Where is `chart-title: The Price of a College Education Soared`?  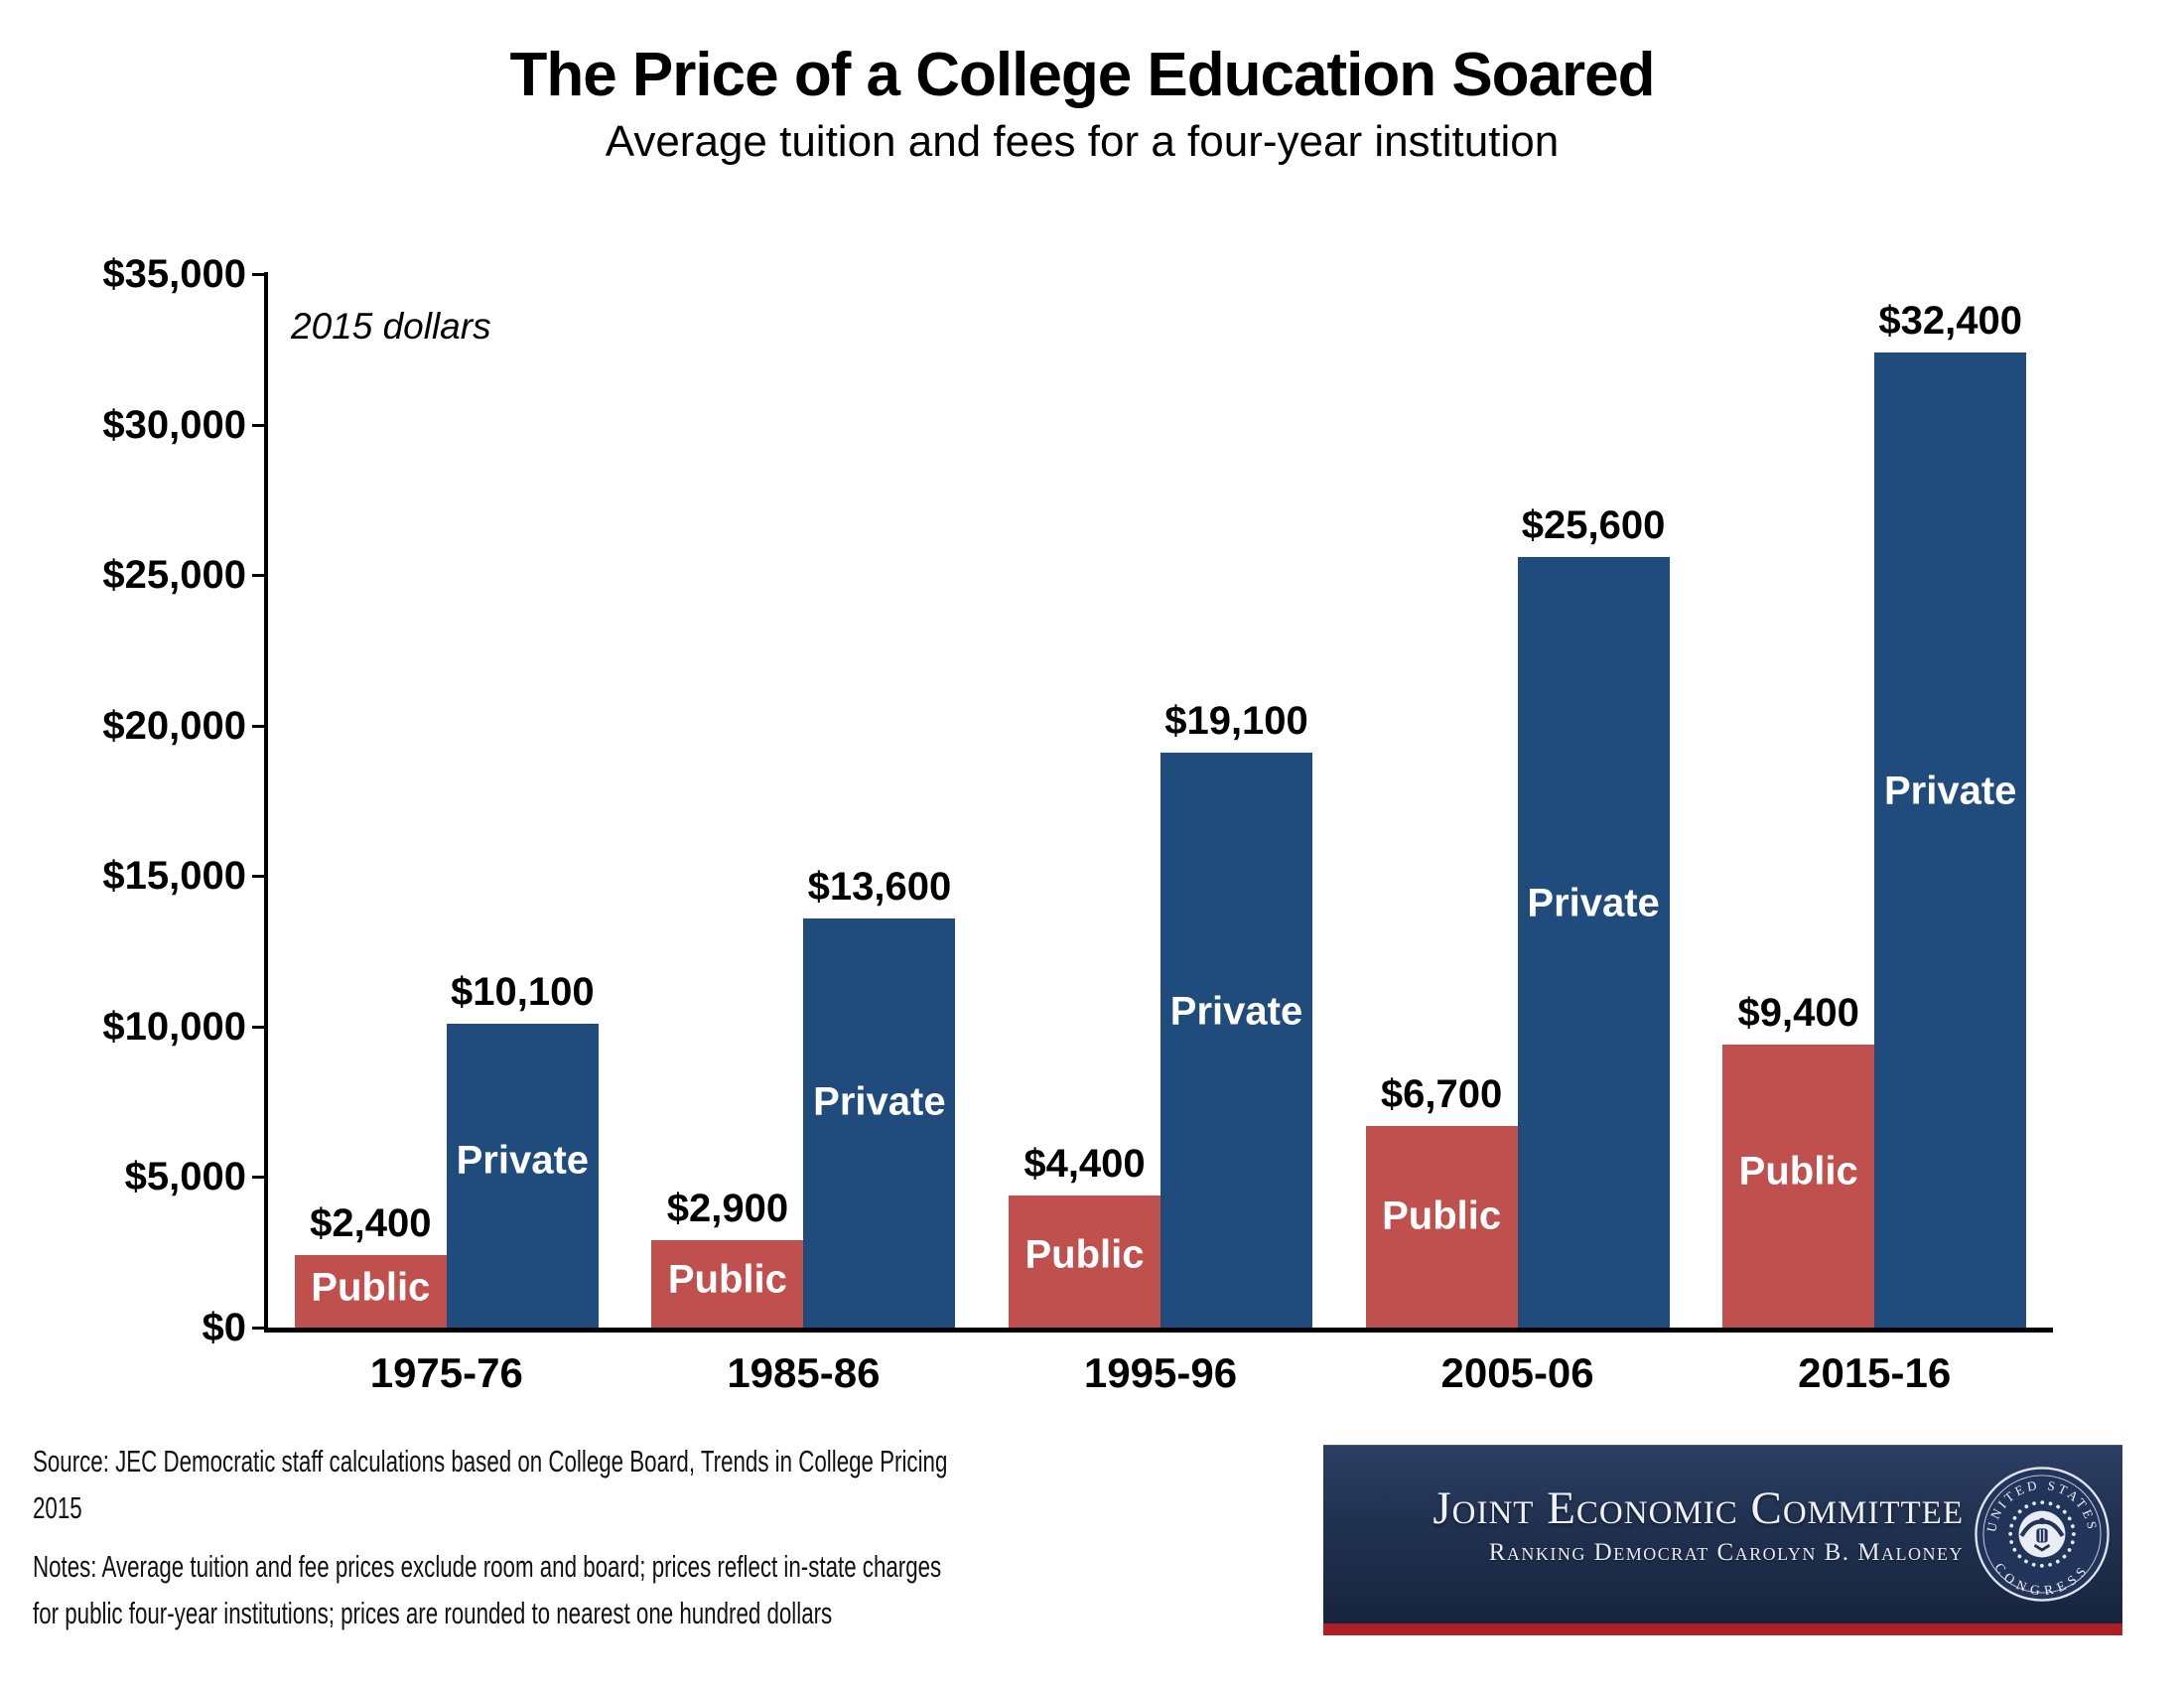
chart-title: The Price of a College Education Soared is located at coordinates (1082, 75).